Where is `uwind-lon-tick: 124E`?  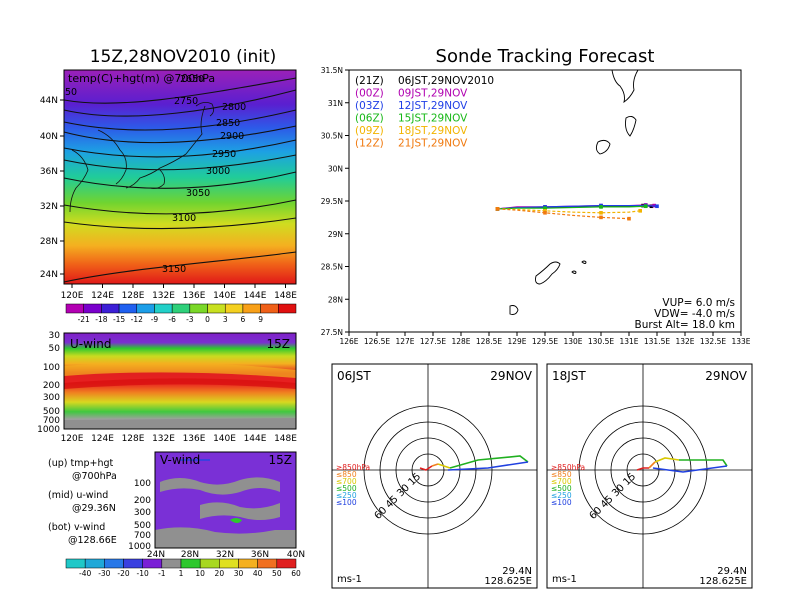
uwind-lon-tick: 124E is located at coordinates (102, 439).